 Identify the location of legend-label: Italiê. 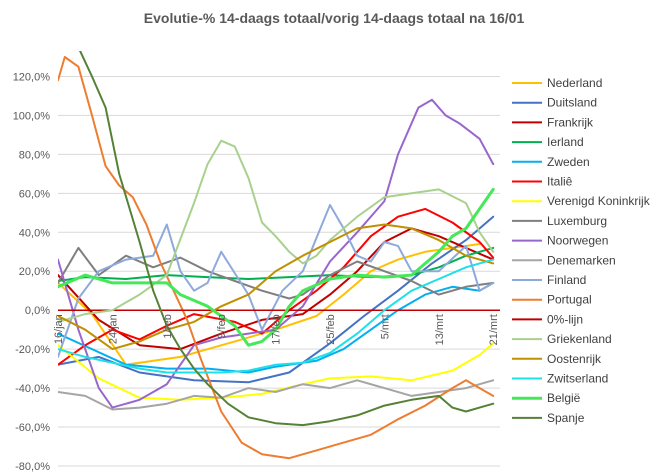
(560, 182).